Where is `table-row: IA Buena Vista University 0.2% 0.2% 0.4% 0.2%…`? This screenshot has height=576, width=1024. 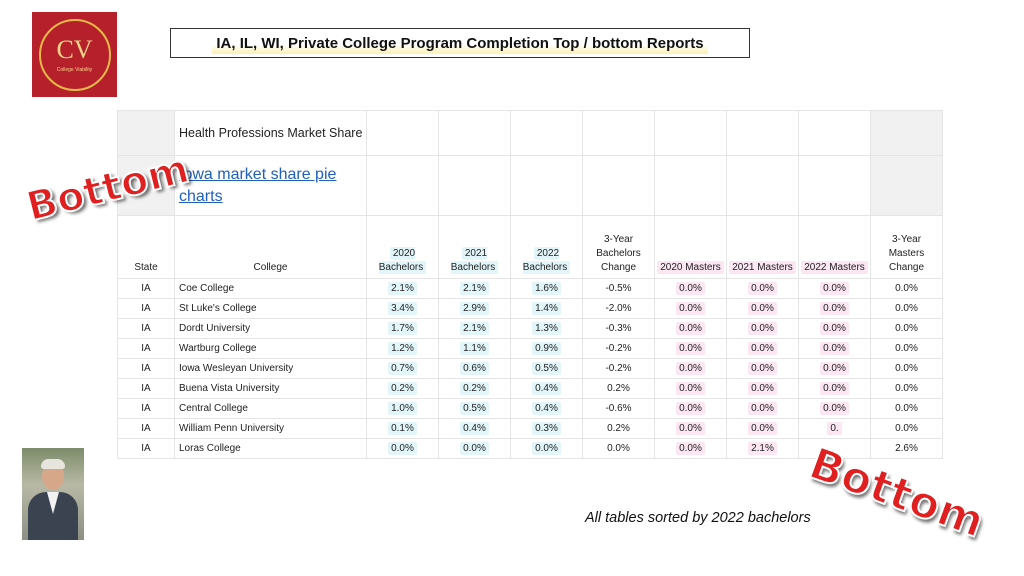
table-row: IA Buena Vista University 0.2% 0.2% 0.4% 0.2%… is located at coordinates (530, 388).